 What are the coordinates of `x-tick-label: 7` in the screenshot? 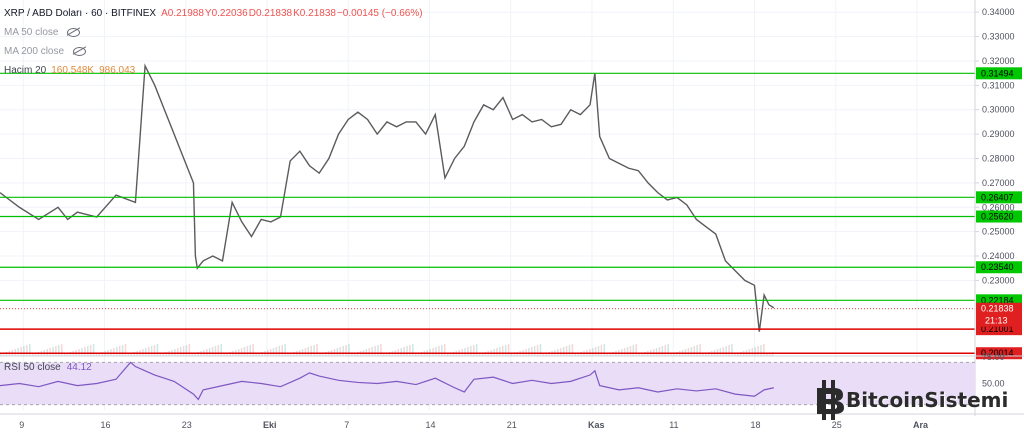 It's located at (346, 425).